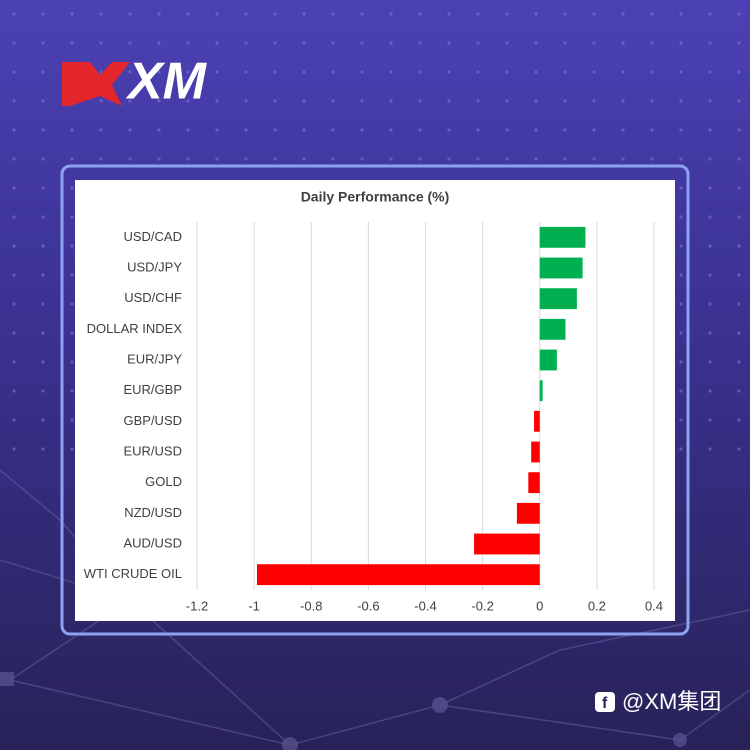 This screenshot has width=750, height=750. What do you see at coordinates (311, 605) in the screenshot?
I see `x-tick-label: -0.8` at bounding box center [311, 605].